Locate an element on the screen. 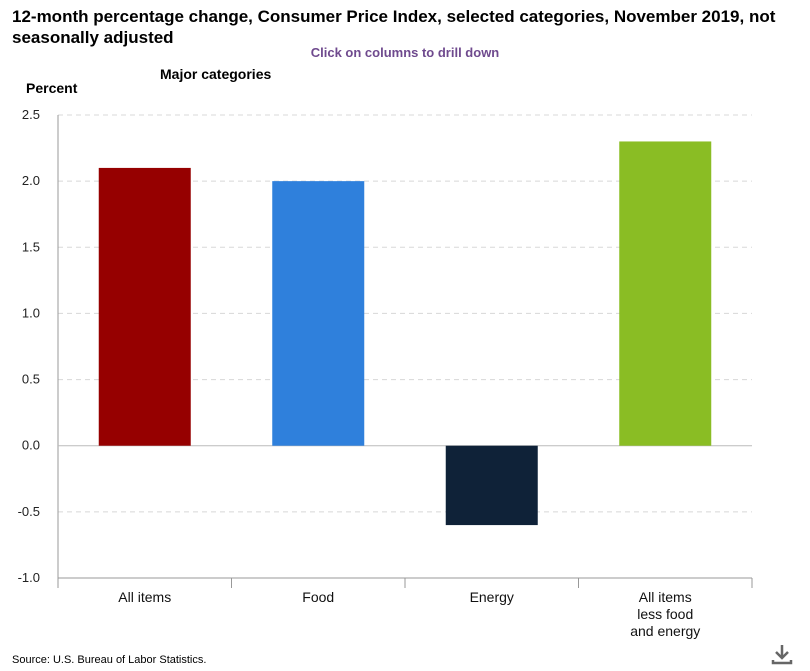  y-tick-label: 0.0 is located at coordinates (31, 445).